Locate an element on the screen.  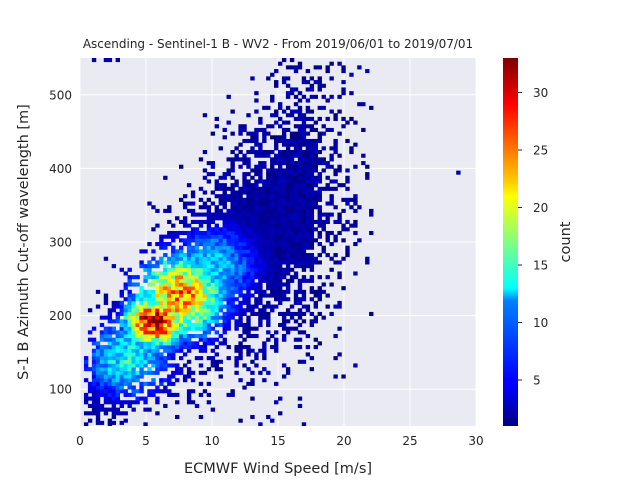
x-axis-label: ECMWF Wind Speed [m/s] is located at coordinates (278, 469).